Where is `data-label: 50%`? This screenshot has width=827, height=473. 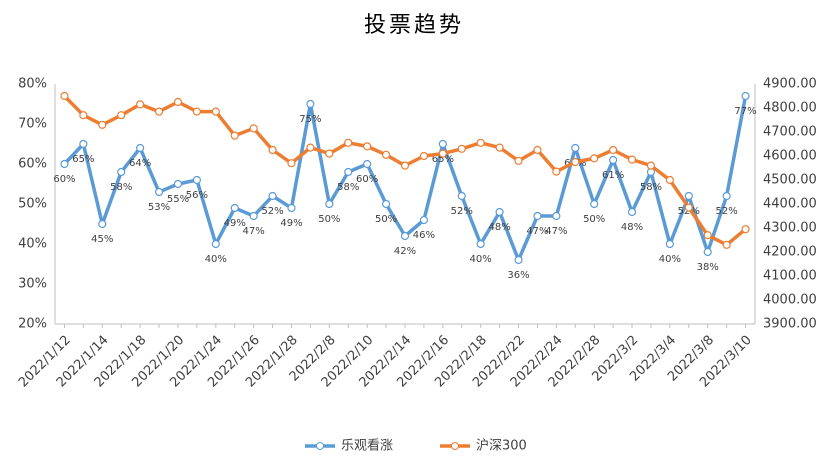 data-label: 50% is located at coordinates (386, 219).